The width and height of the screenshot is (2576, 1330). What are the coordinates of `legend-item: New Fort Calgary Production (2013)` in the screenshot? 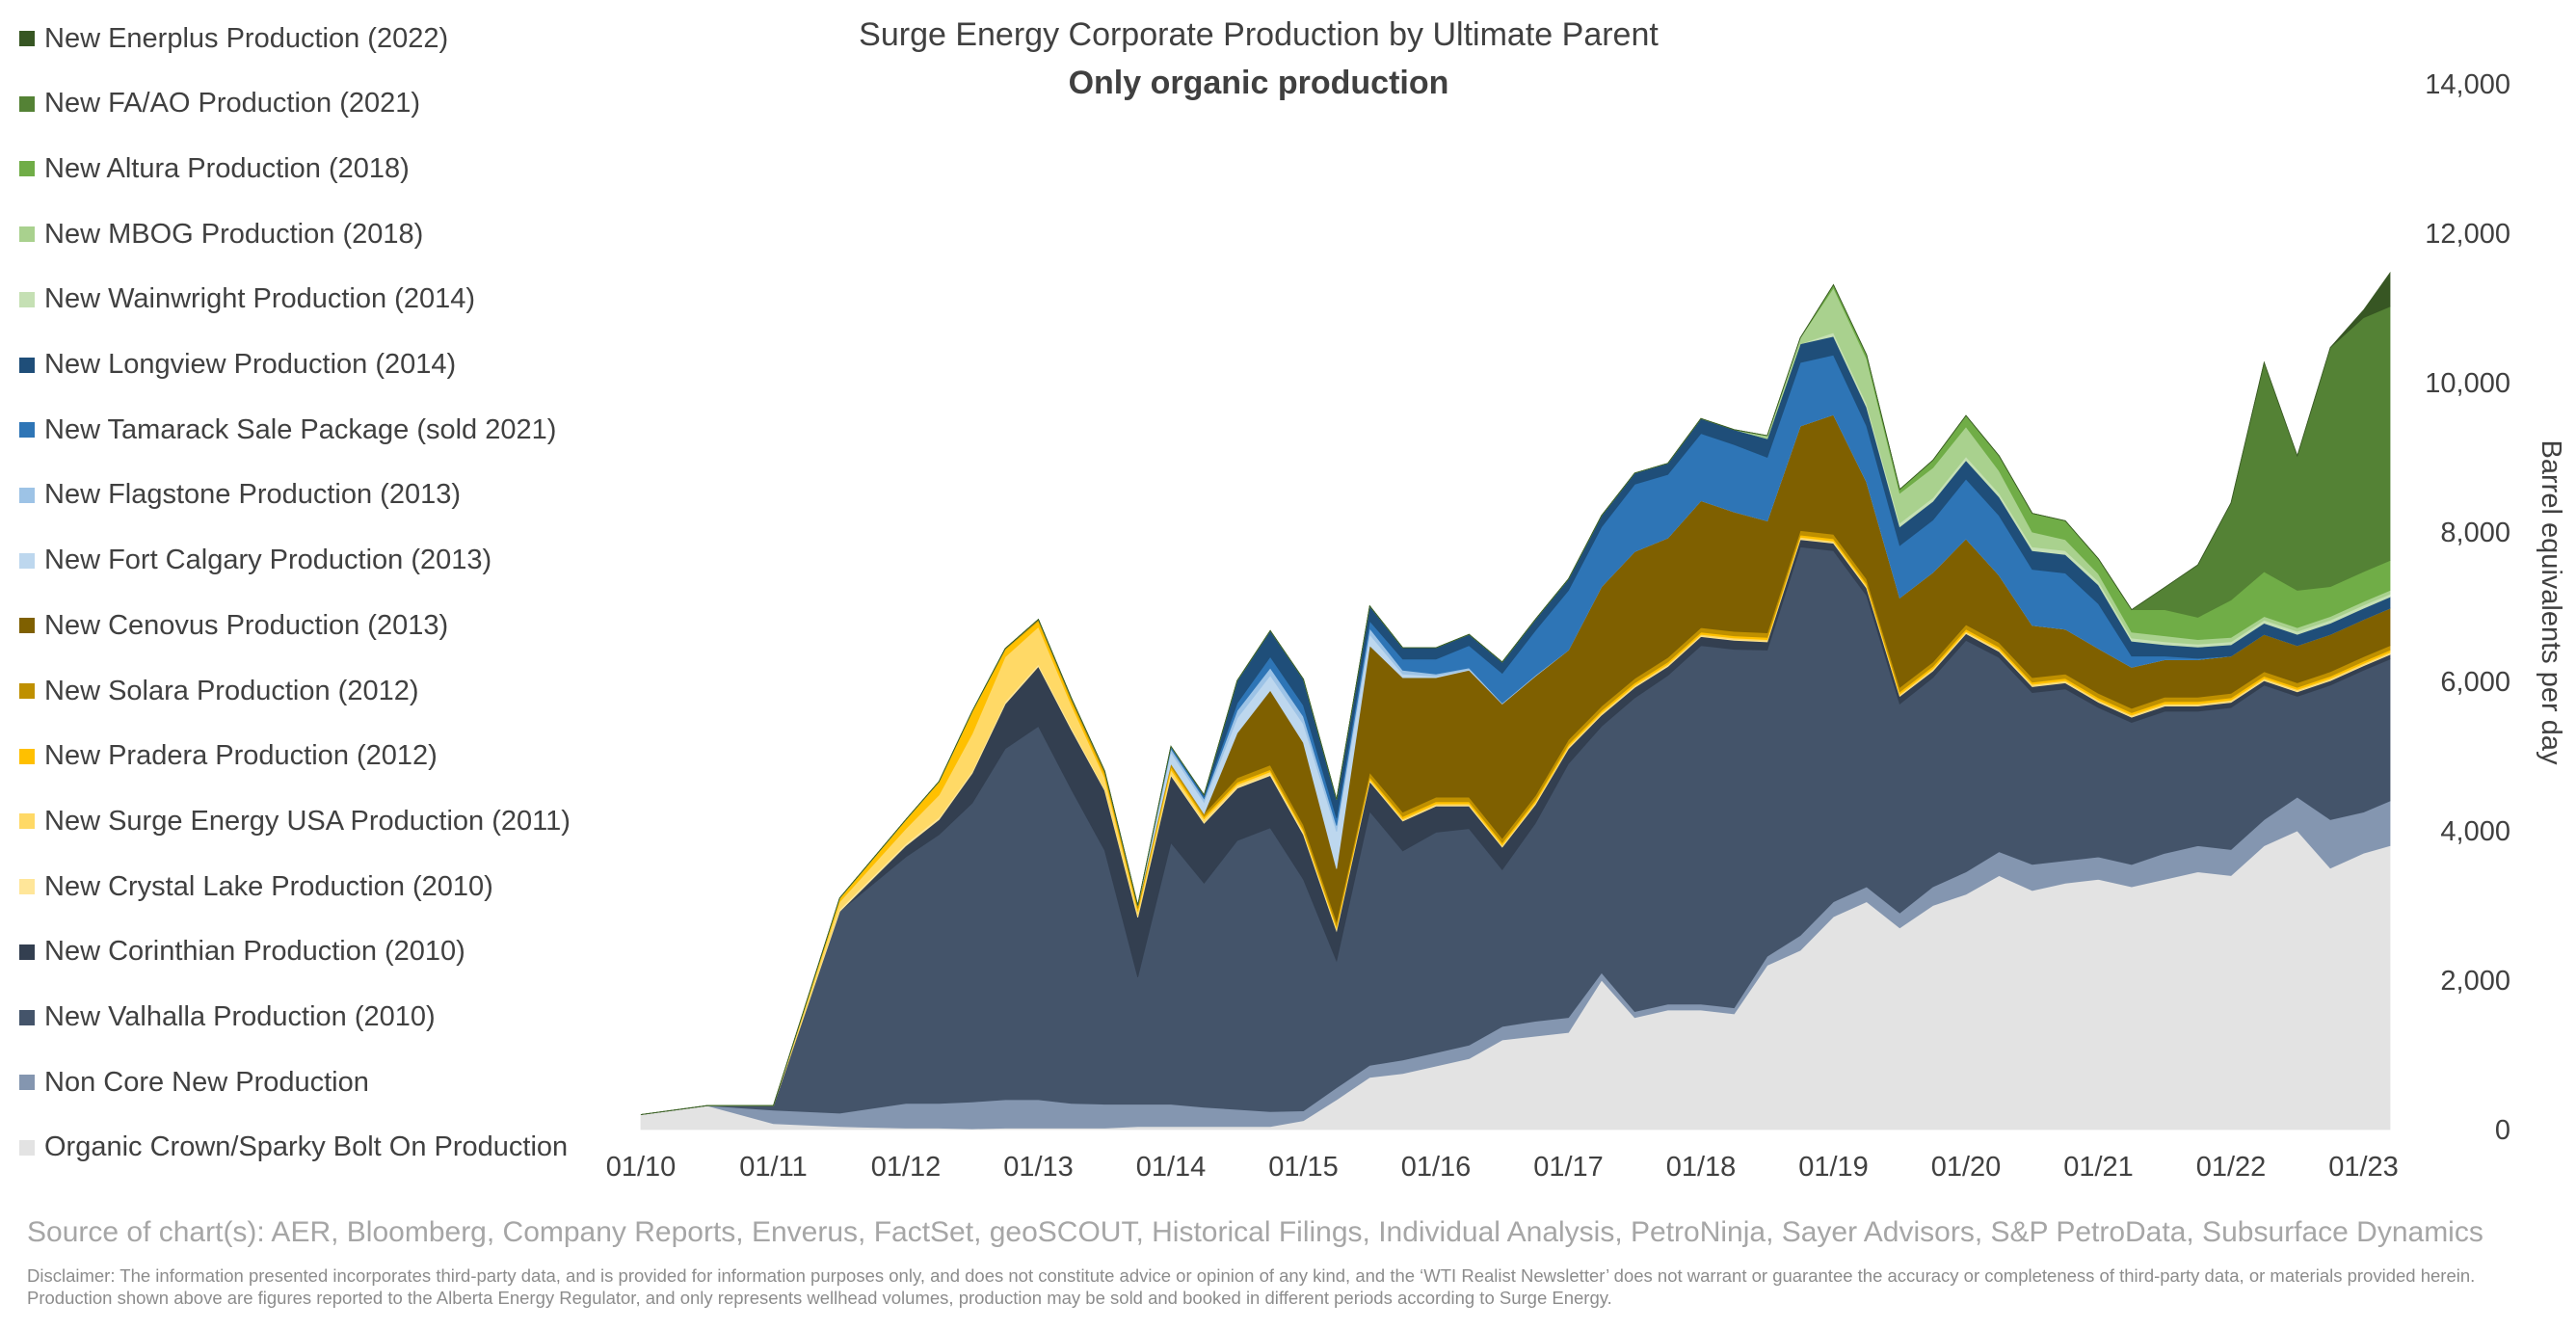 It's located at (255, 561).